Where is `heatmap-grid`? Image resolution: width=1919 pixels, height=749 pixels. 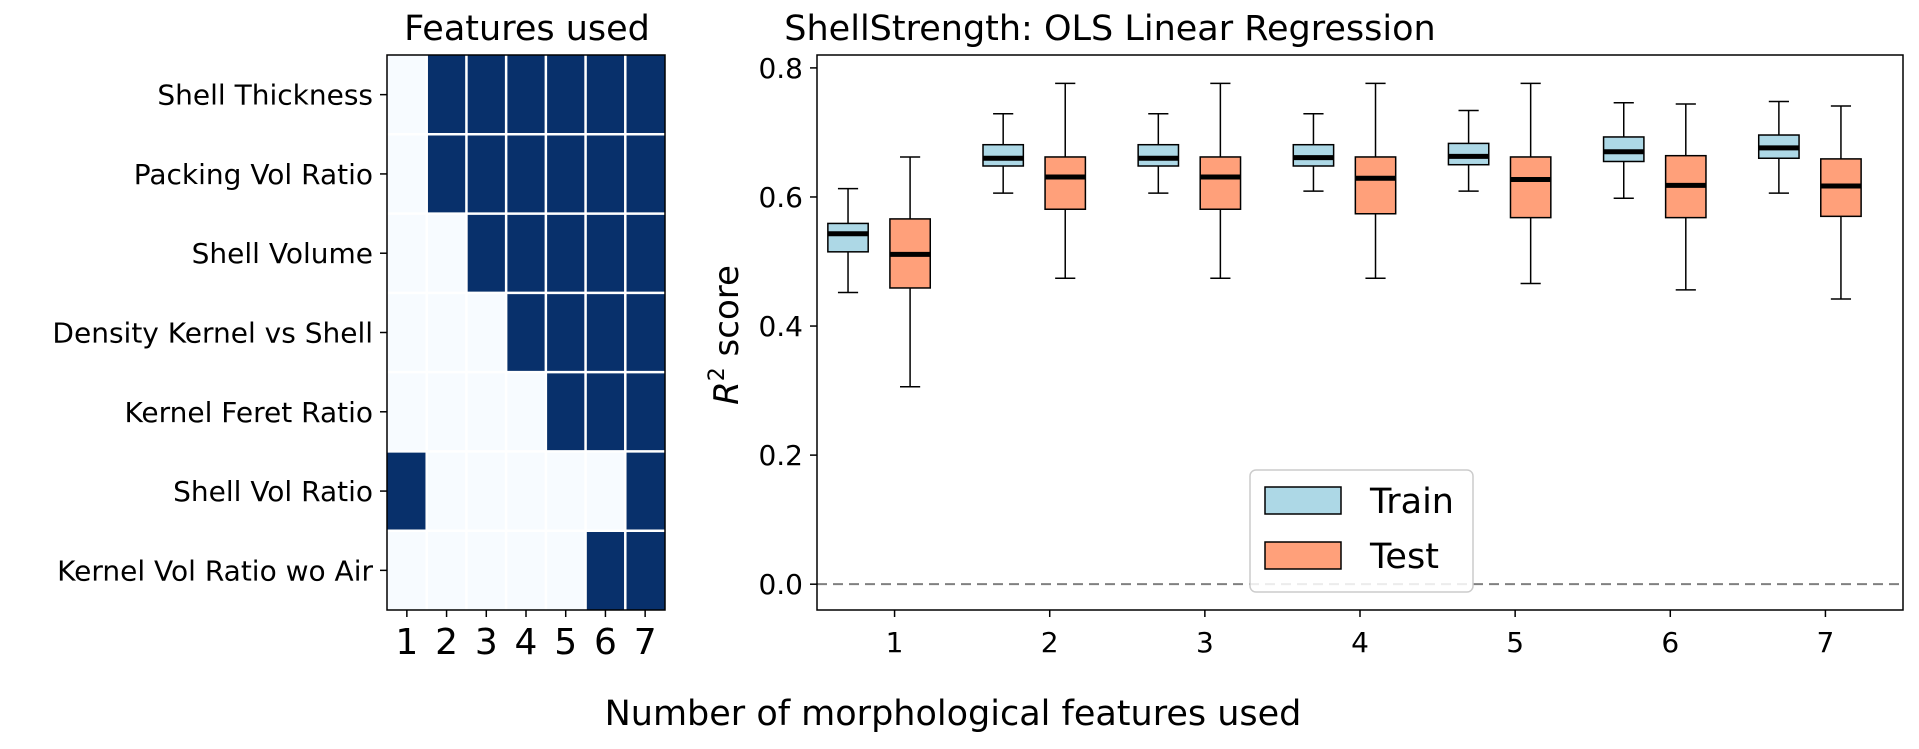
heatmap-grid is located at coordinates (526, 332).